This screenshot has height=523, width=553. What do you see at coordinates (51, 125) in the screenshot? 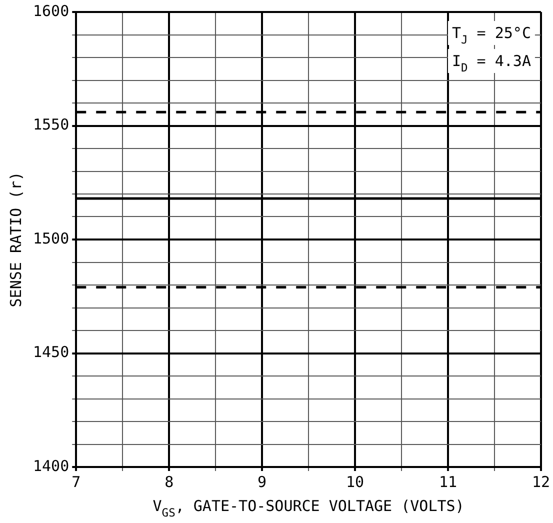
I see `y-tick-label: 1550` at bounding box center [51, 125].